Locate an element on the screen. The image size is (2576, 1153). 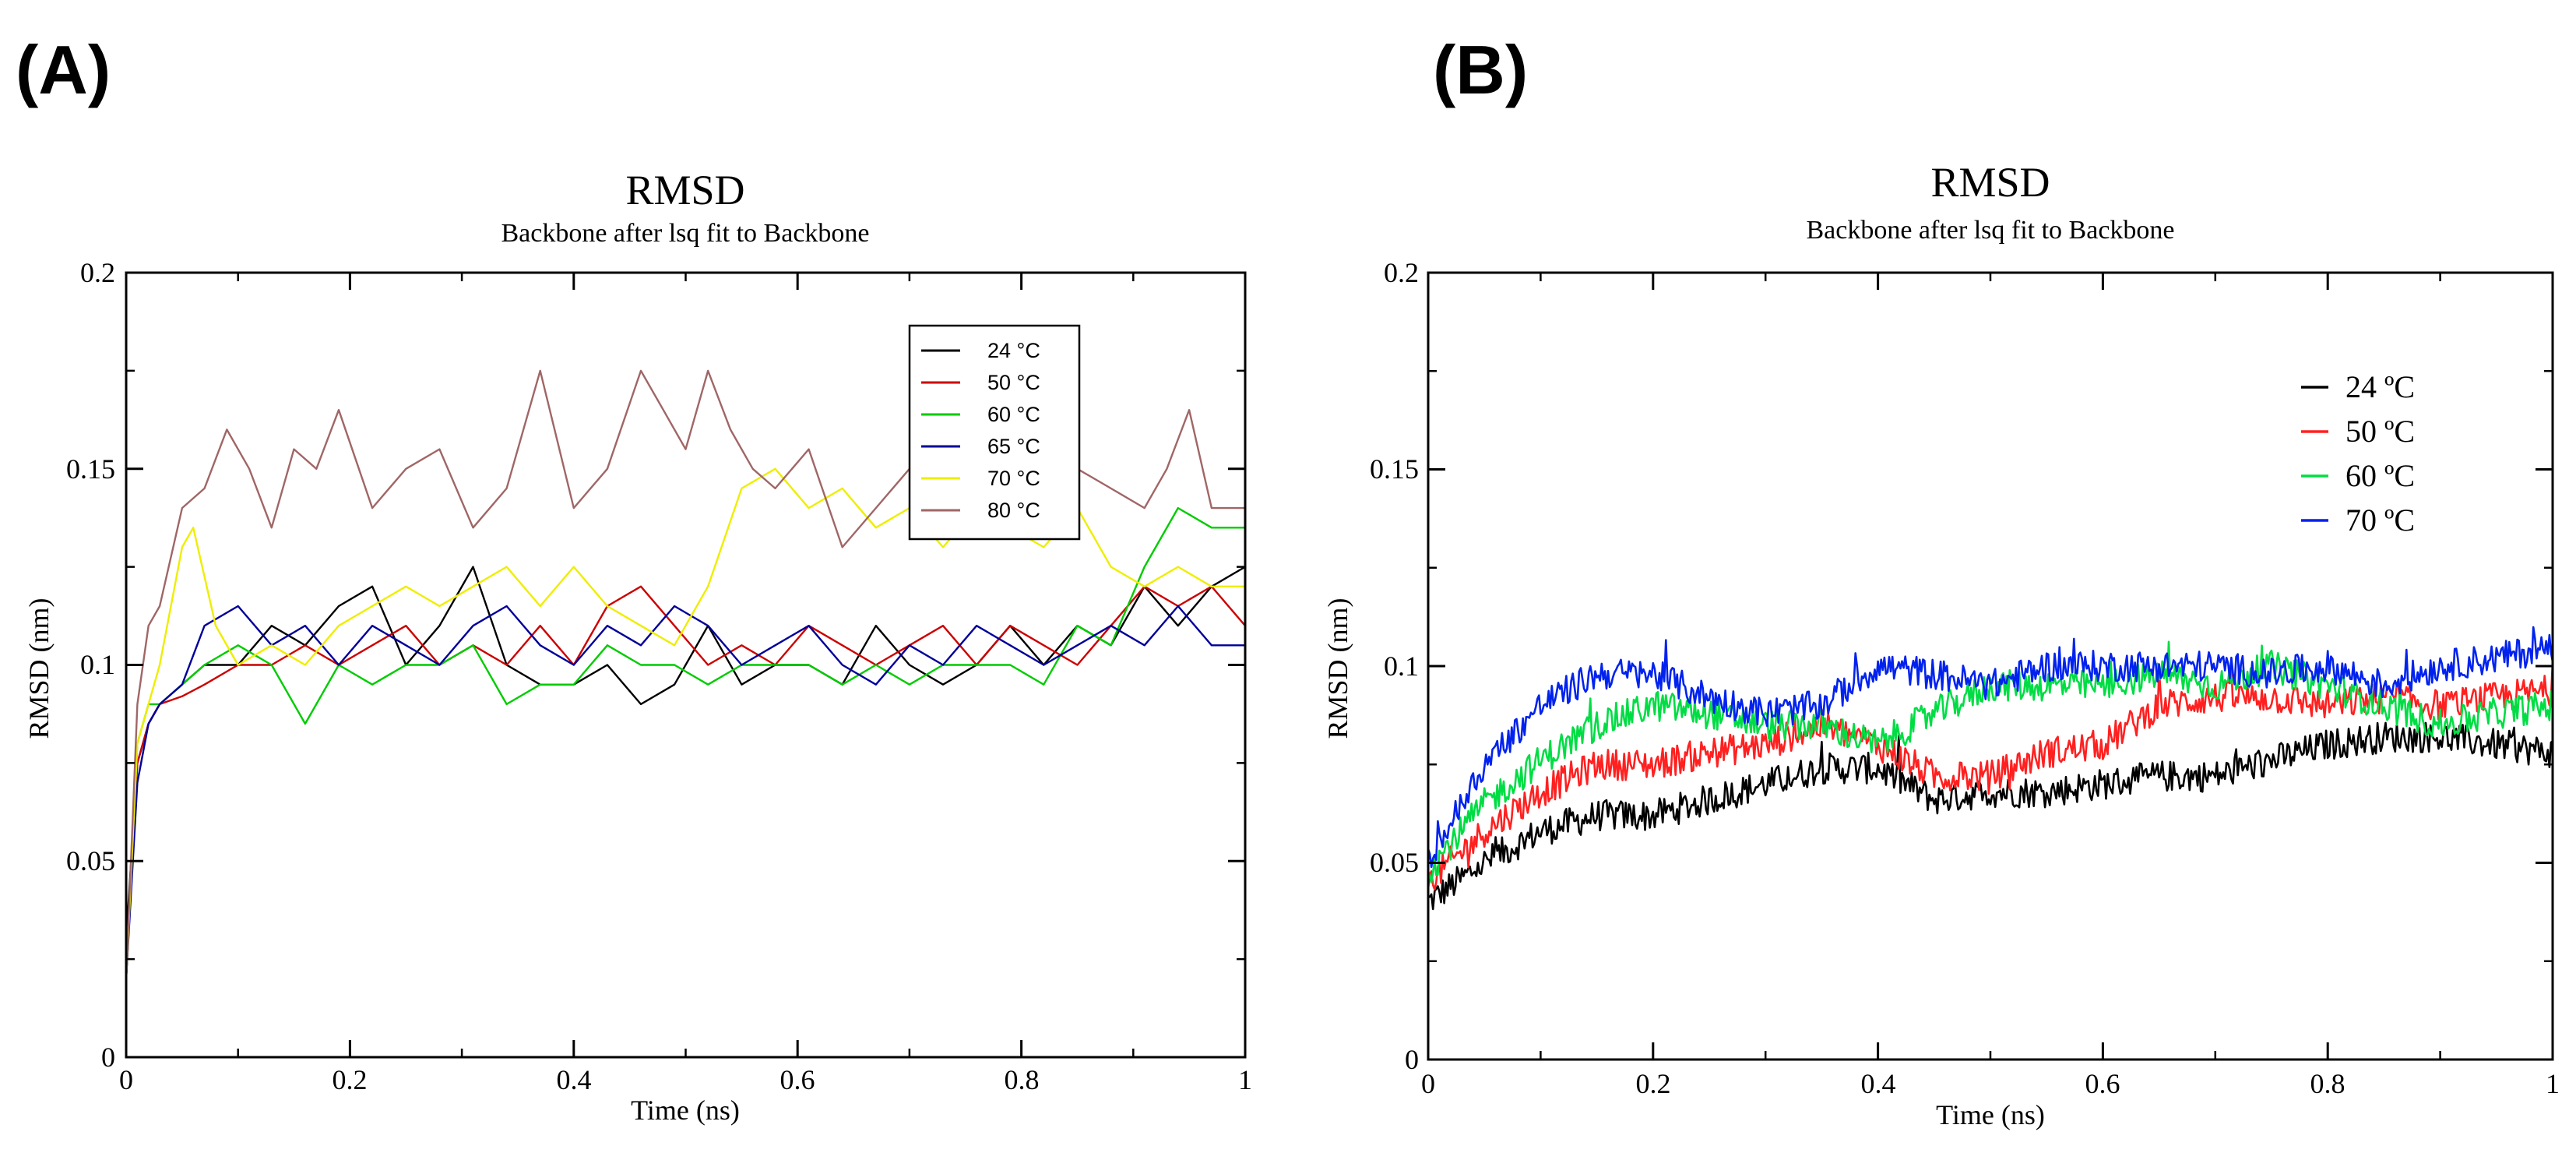
panel-b-x-axis-label: Time (ns) is located at coordinates (1990, 1114).